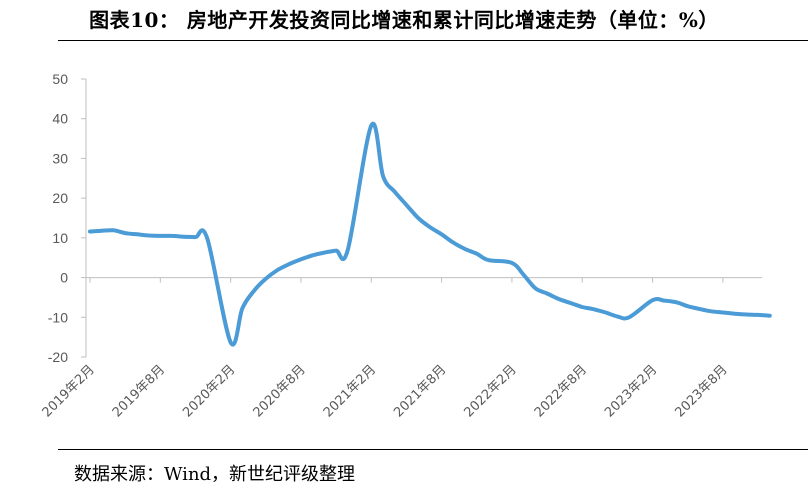 The width and height of the screenshot is (808, 496). What do you see at coordinates (58, 357) in the screenshot?
I see `y-tick-label: -20` at bounding box center [58, 357].